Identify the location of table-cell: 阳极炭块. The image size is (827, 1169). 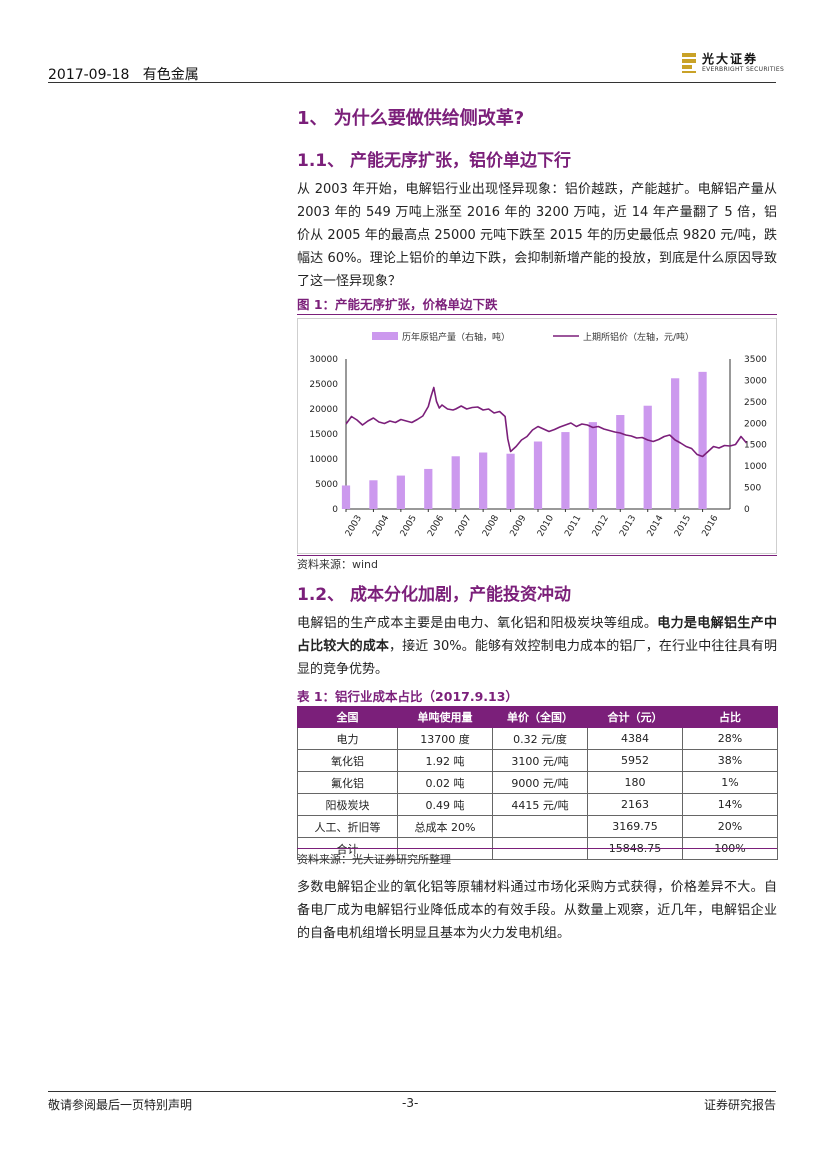
(347, 804).